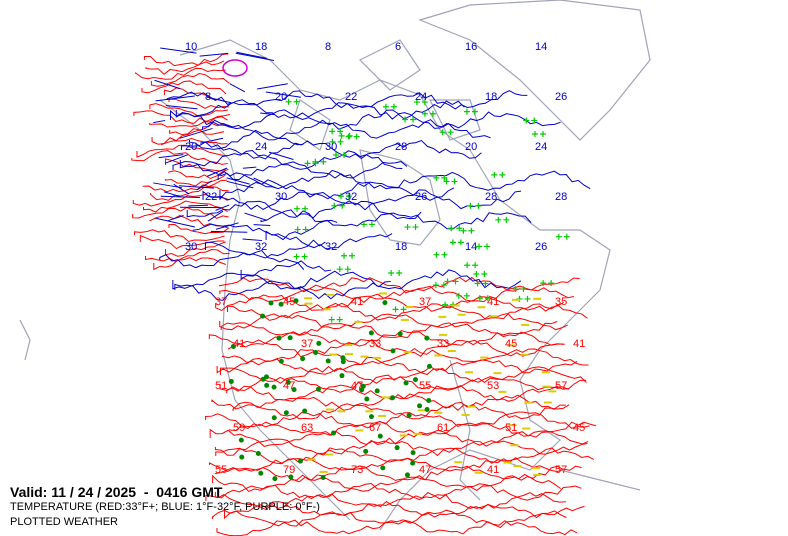 This screenshot has height=536, width=788. I want to click on contour-label-cold: 32, so click(351, 197).